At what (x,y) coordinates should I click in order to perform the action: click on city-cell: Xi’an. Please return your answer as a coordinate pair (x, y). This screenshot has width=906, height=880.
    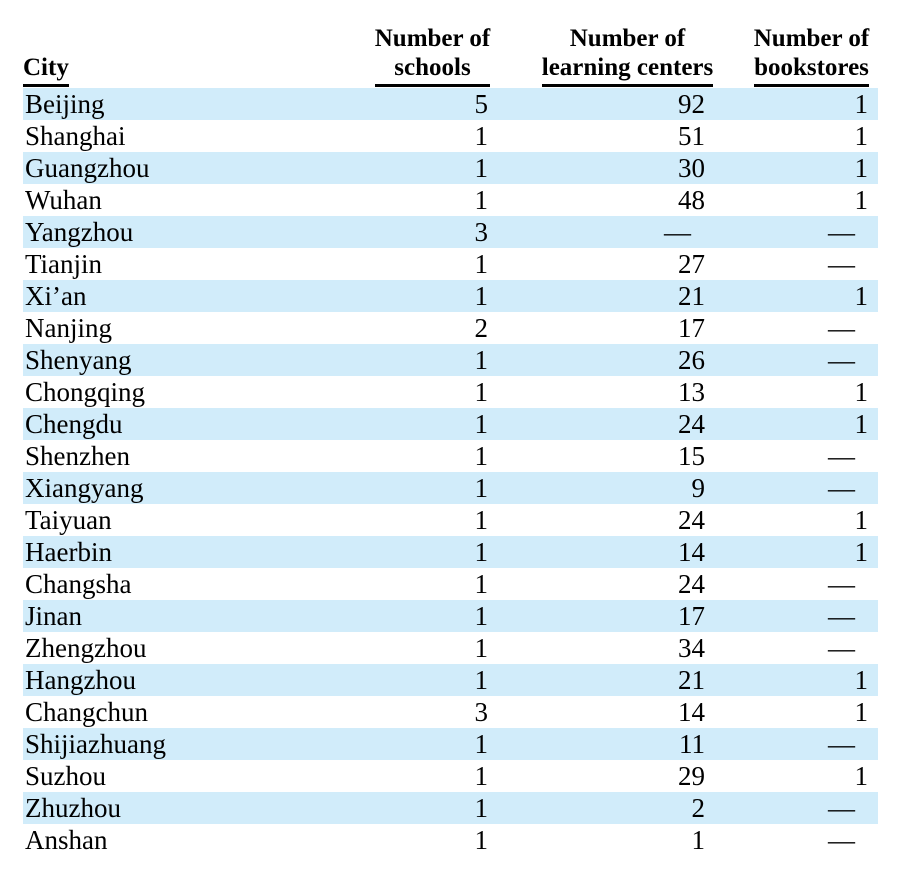
    Looking at the image, I should click on (56, 296).